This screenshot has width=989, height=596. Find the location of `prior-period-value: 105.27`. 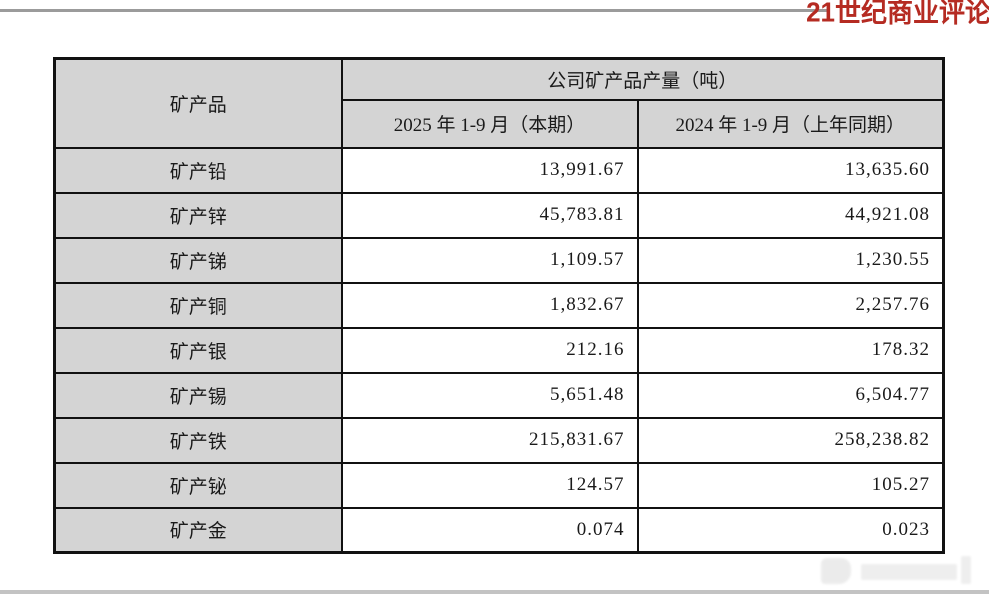

prior-period-value: 105.27 is located at coordinates (790, 485).